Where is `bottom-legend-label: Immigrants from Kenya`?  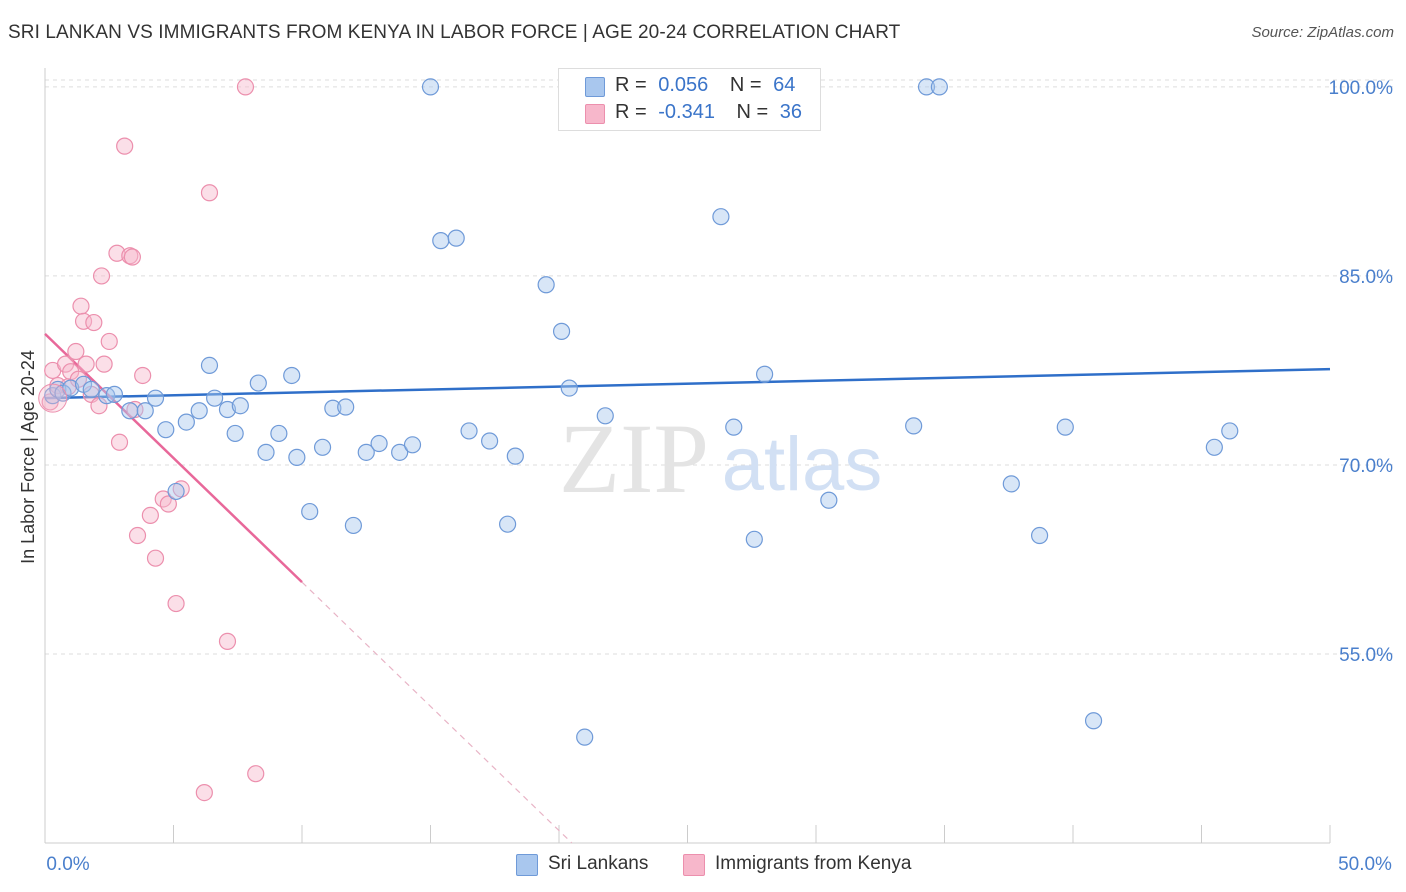 bottom-legend-label: Immigrants from Kenya is located at coordinates (813, 863).